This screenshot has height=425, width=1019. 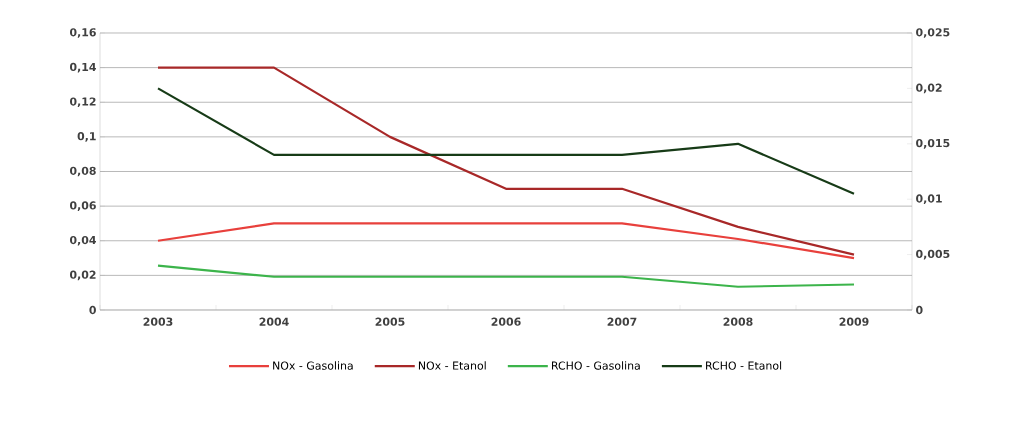 What do you see at coordinates (622, 321) in the screenshot?
I see `x-tick-label: 2007` at bounding box center [622, 321].